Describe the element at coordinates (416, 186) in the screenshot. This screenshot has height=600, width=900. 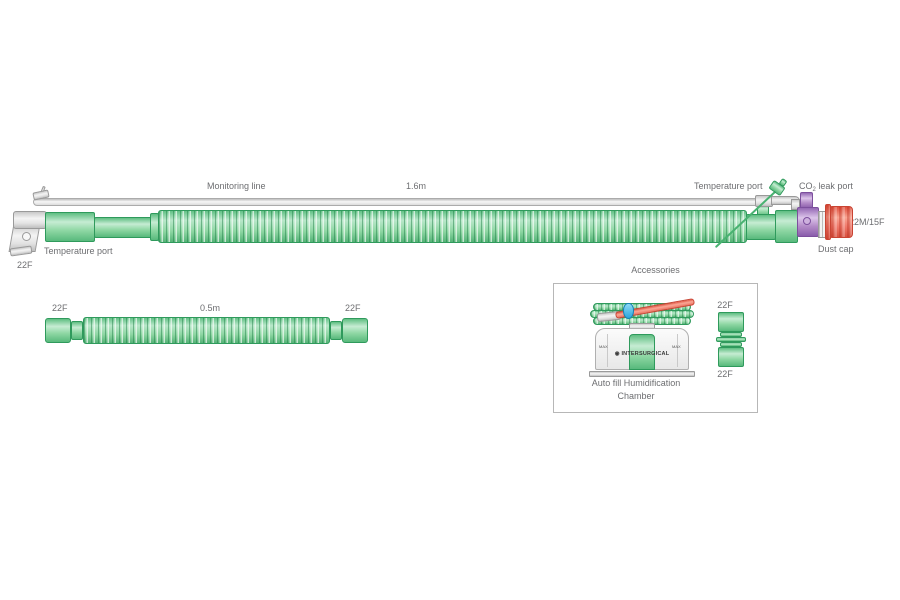
I see `main-length-label: 1.6m` at that location.